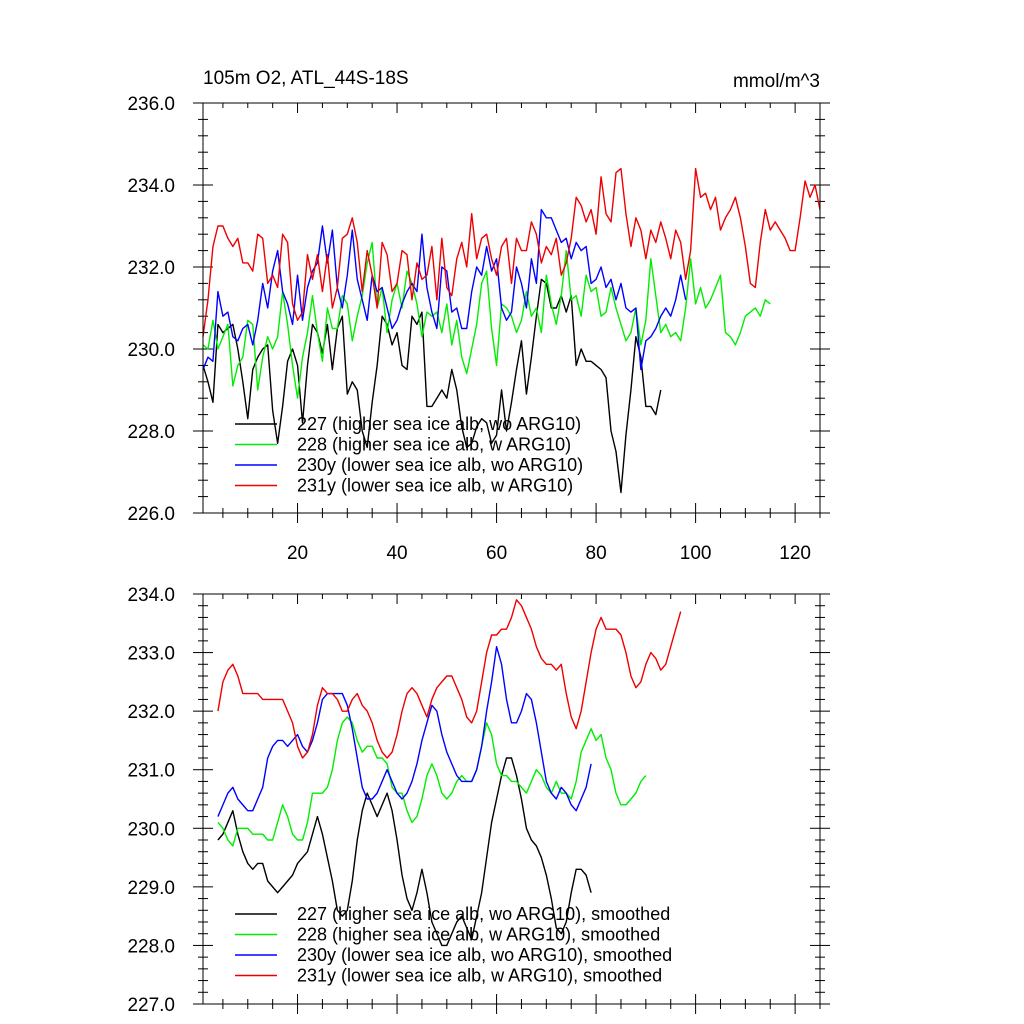 Image resolution: width=1024 pixels, height=1024 pixels. I want to click on x-tick-label: 40, so click(396, 553).